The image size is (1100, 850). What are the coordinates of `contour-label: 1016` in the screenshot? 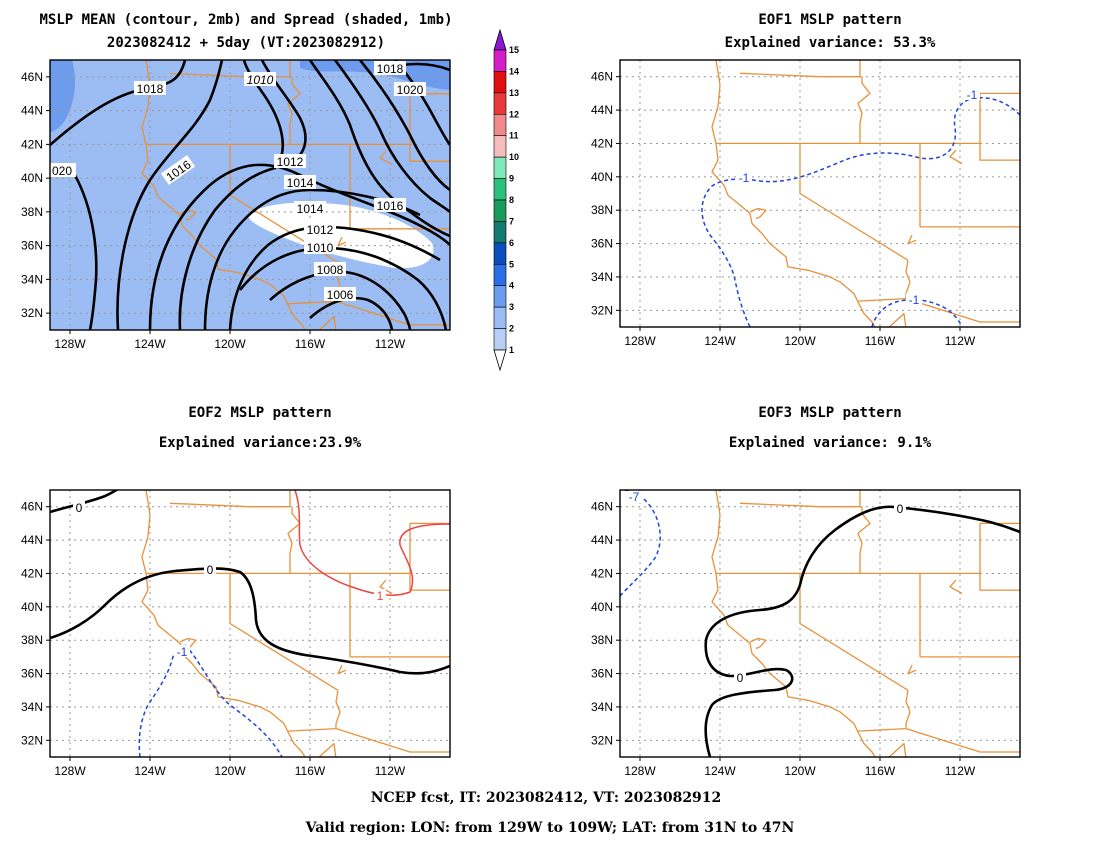 It's located at (390, 206).